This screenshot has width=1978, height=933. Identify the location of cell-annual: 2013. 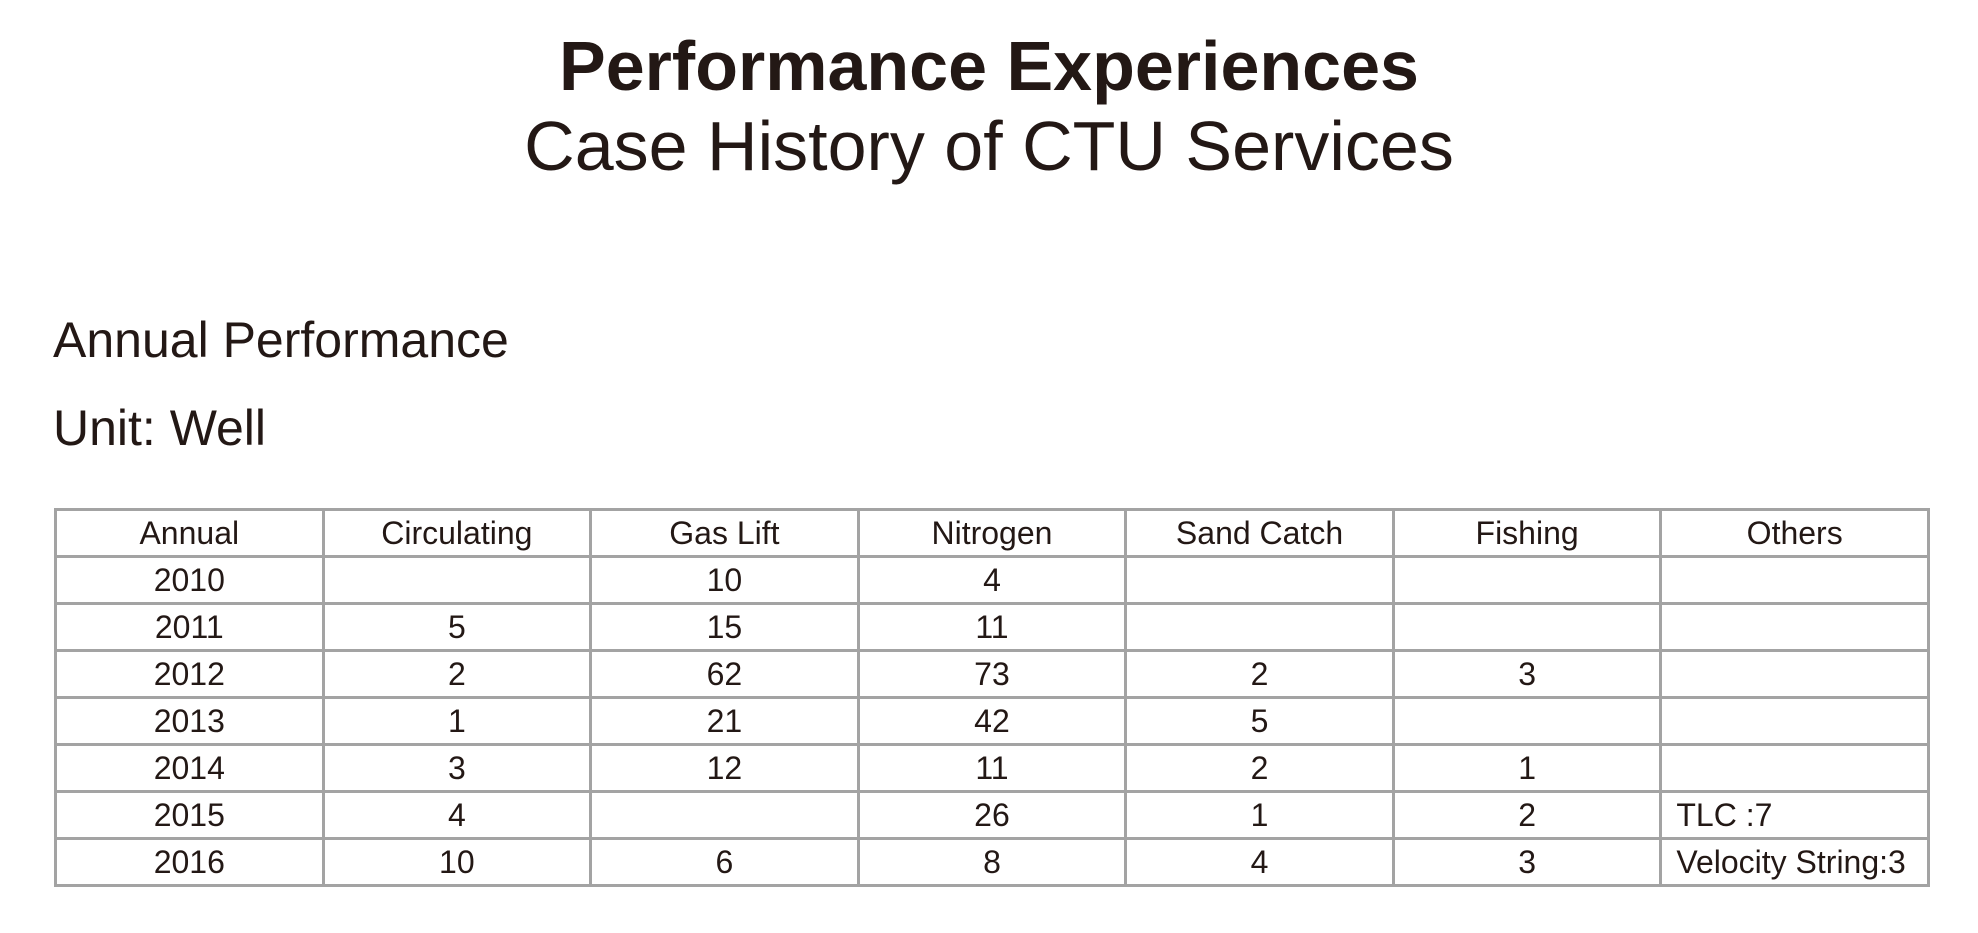
(189, 721).